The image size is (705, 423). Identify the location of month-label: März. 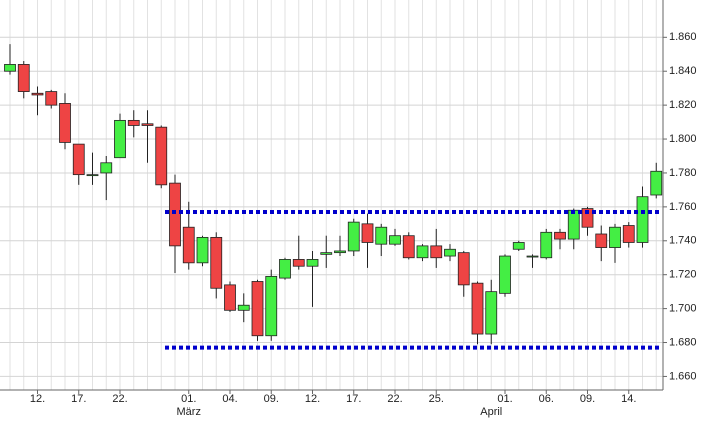
(189, 412).